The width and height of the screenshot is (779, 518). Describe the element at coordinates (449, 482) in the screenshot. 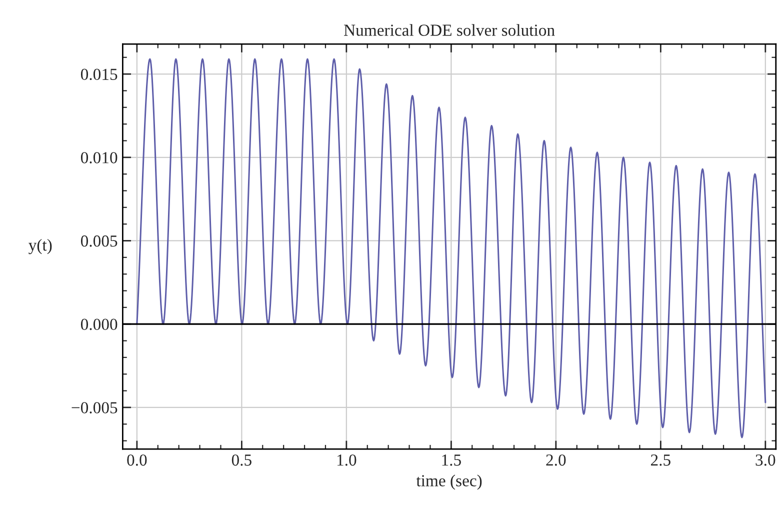

I see `x-axis-title: time (sec)` at that location.